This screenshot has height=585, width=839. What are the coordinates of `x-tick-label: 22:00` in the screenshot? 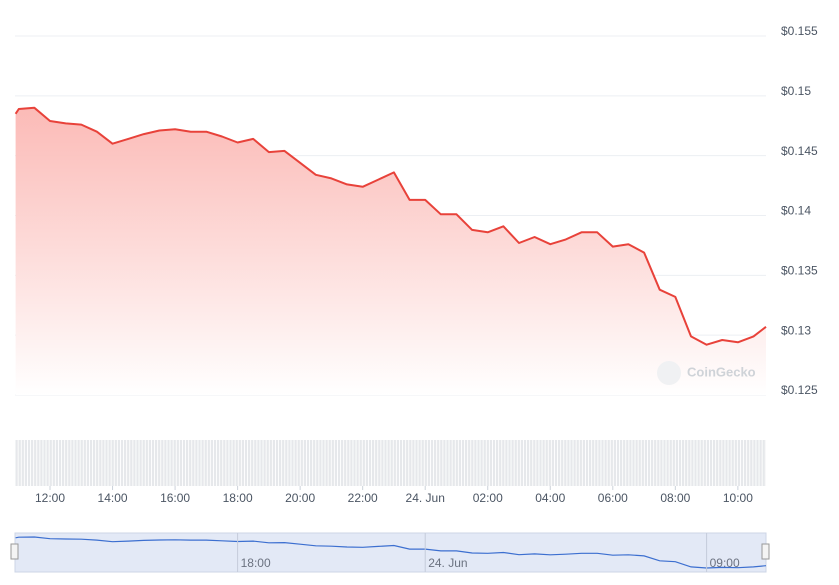 It's located at (363, 498).